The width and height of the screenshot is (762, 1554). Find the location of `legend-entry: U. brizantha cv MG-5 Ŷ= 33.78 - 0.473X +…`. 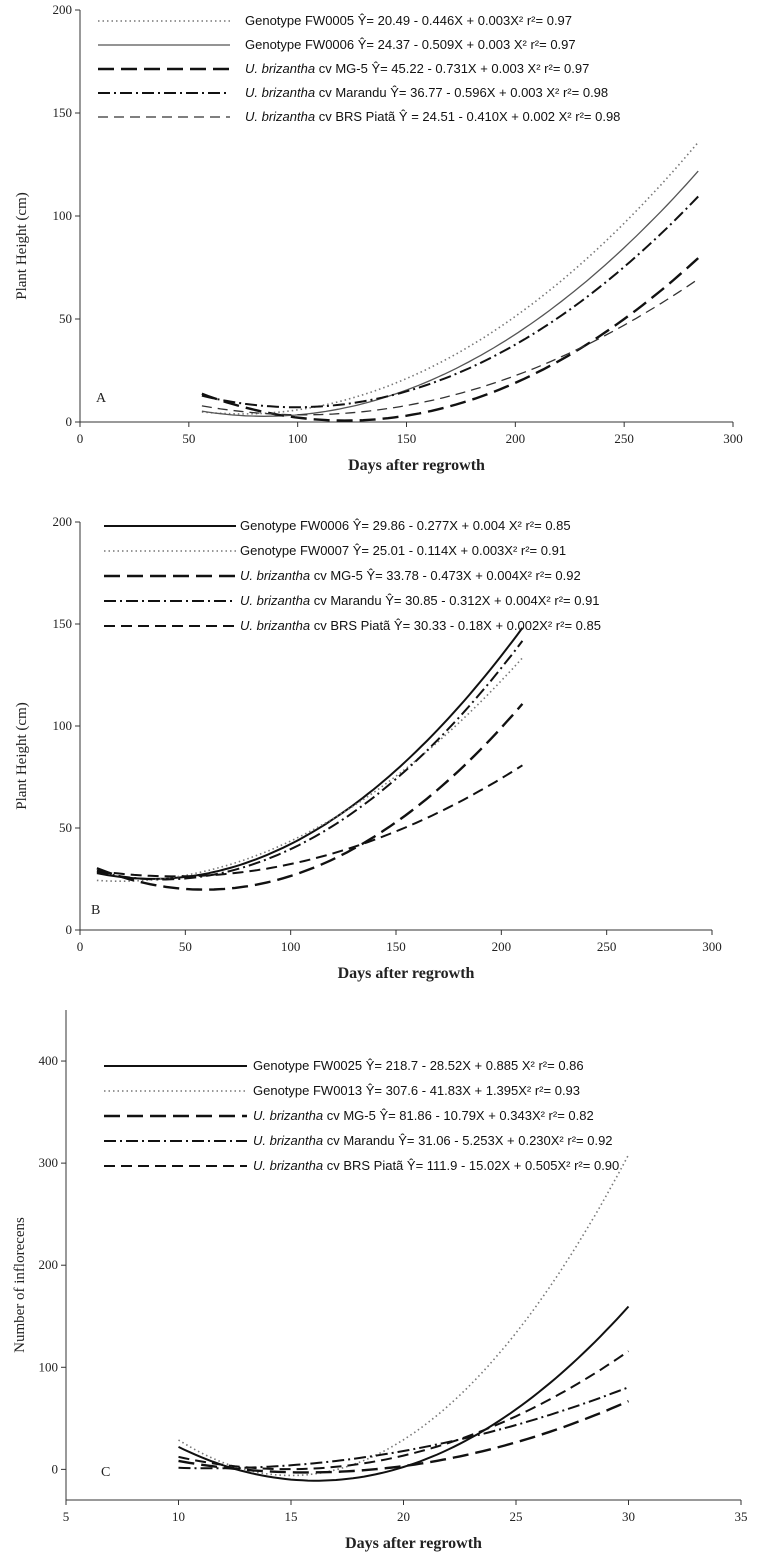

legend-entry: U. brizantha cv MG-5 Ŷ= 33.78 - 0.473X +… is located at coordinates (410, 575).